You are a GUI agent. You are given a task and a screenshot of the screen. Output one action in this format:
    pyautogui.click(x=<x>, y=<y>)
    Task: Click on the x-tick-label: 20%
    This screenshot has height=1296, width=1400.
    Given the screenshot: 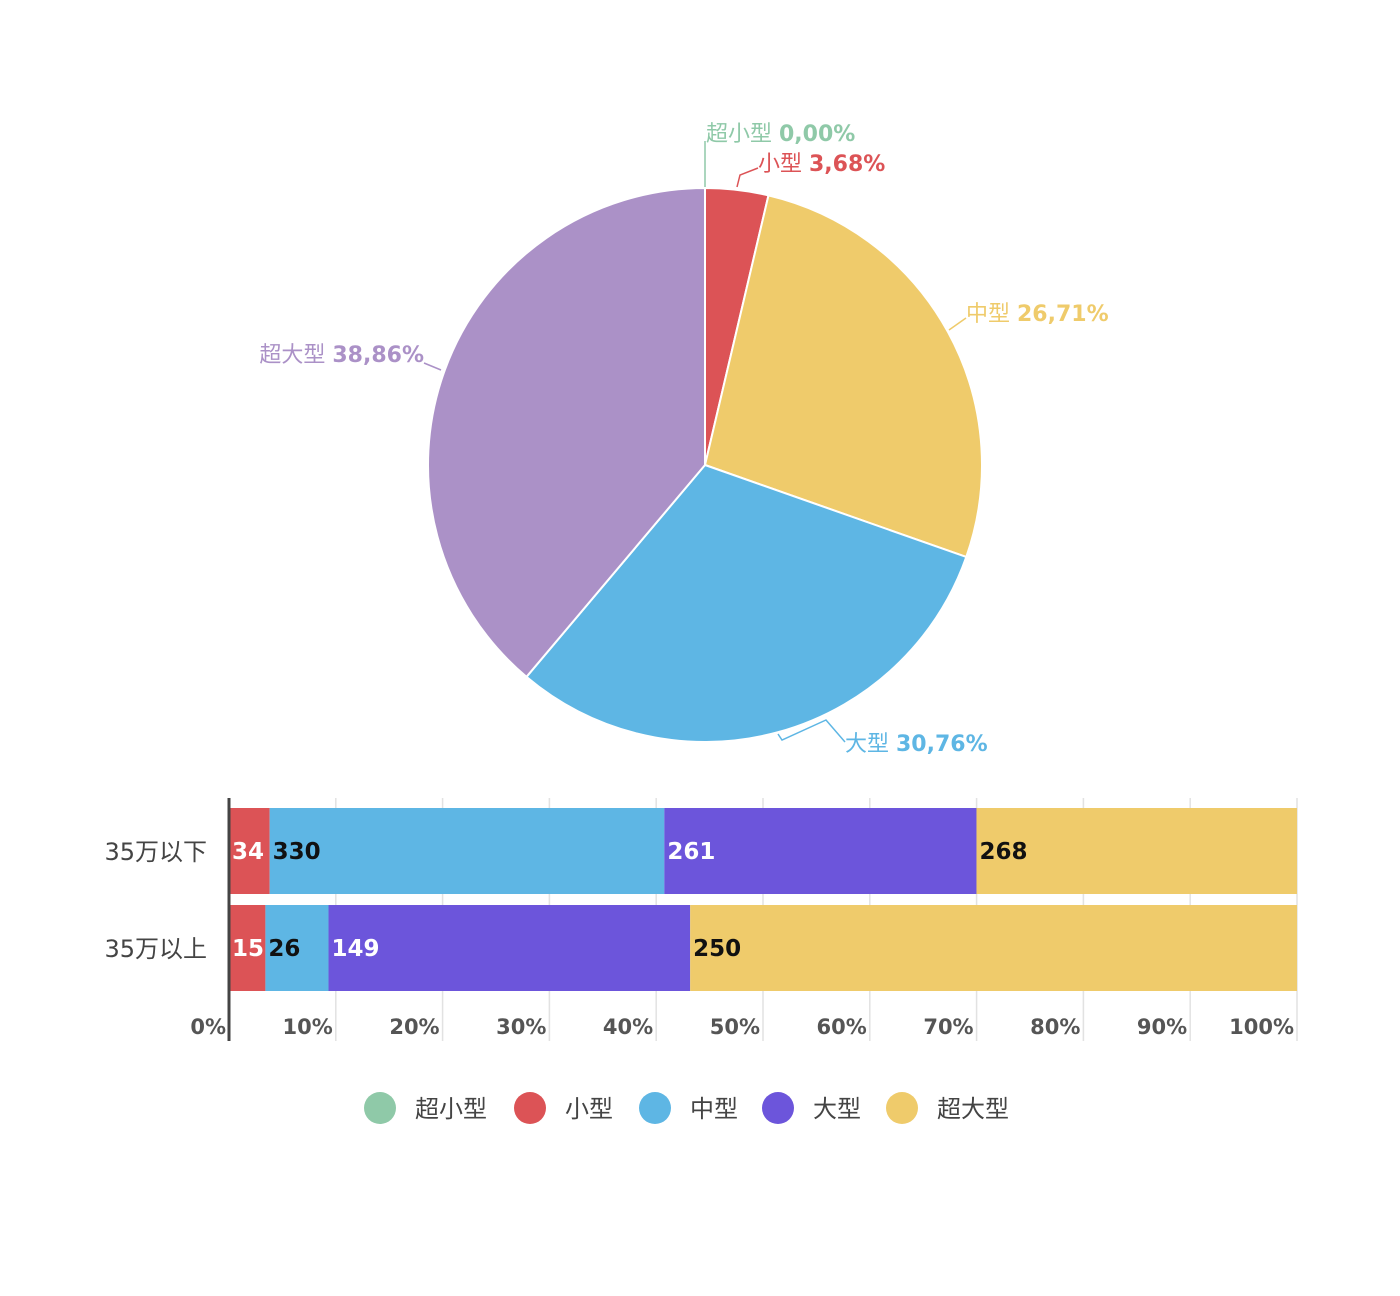 What is the action you would take?
    pyautogui.click(x=414, y=1027)
    